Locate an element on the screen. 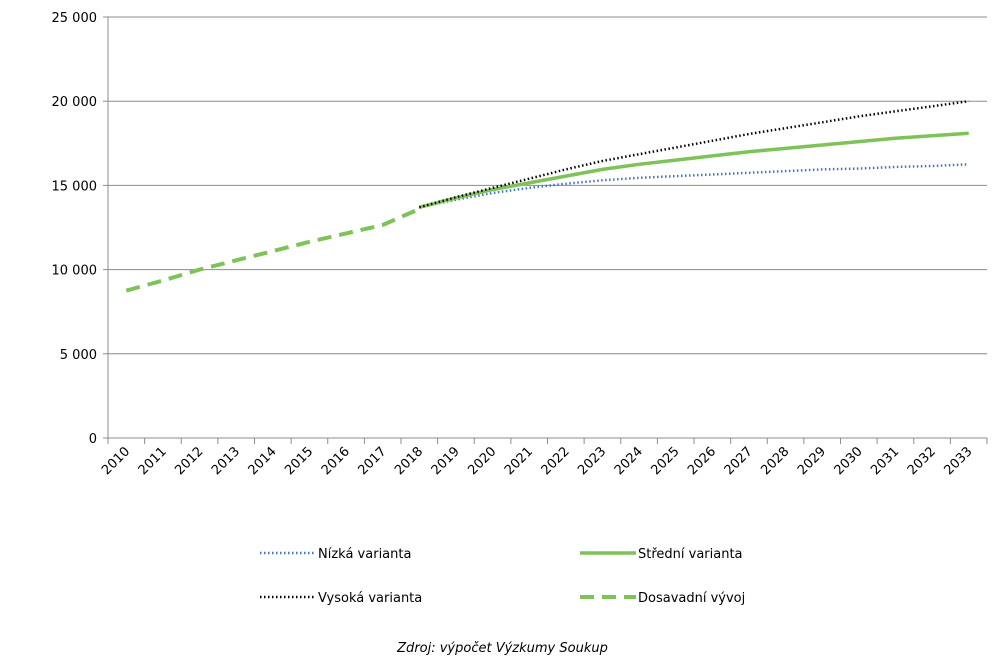 The width and height of the screenshot is (1005, 661). legend-label: Dosavadní vývoj is located at coordinates (691, 598).